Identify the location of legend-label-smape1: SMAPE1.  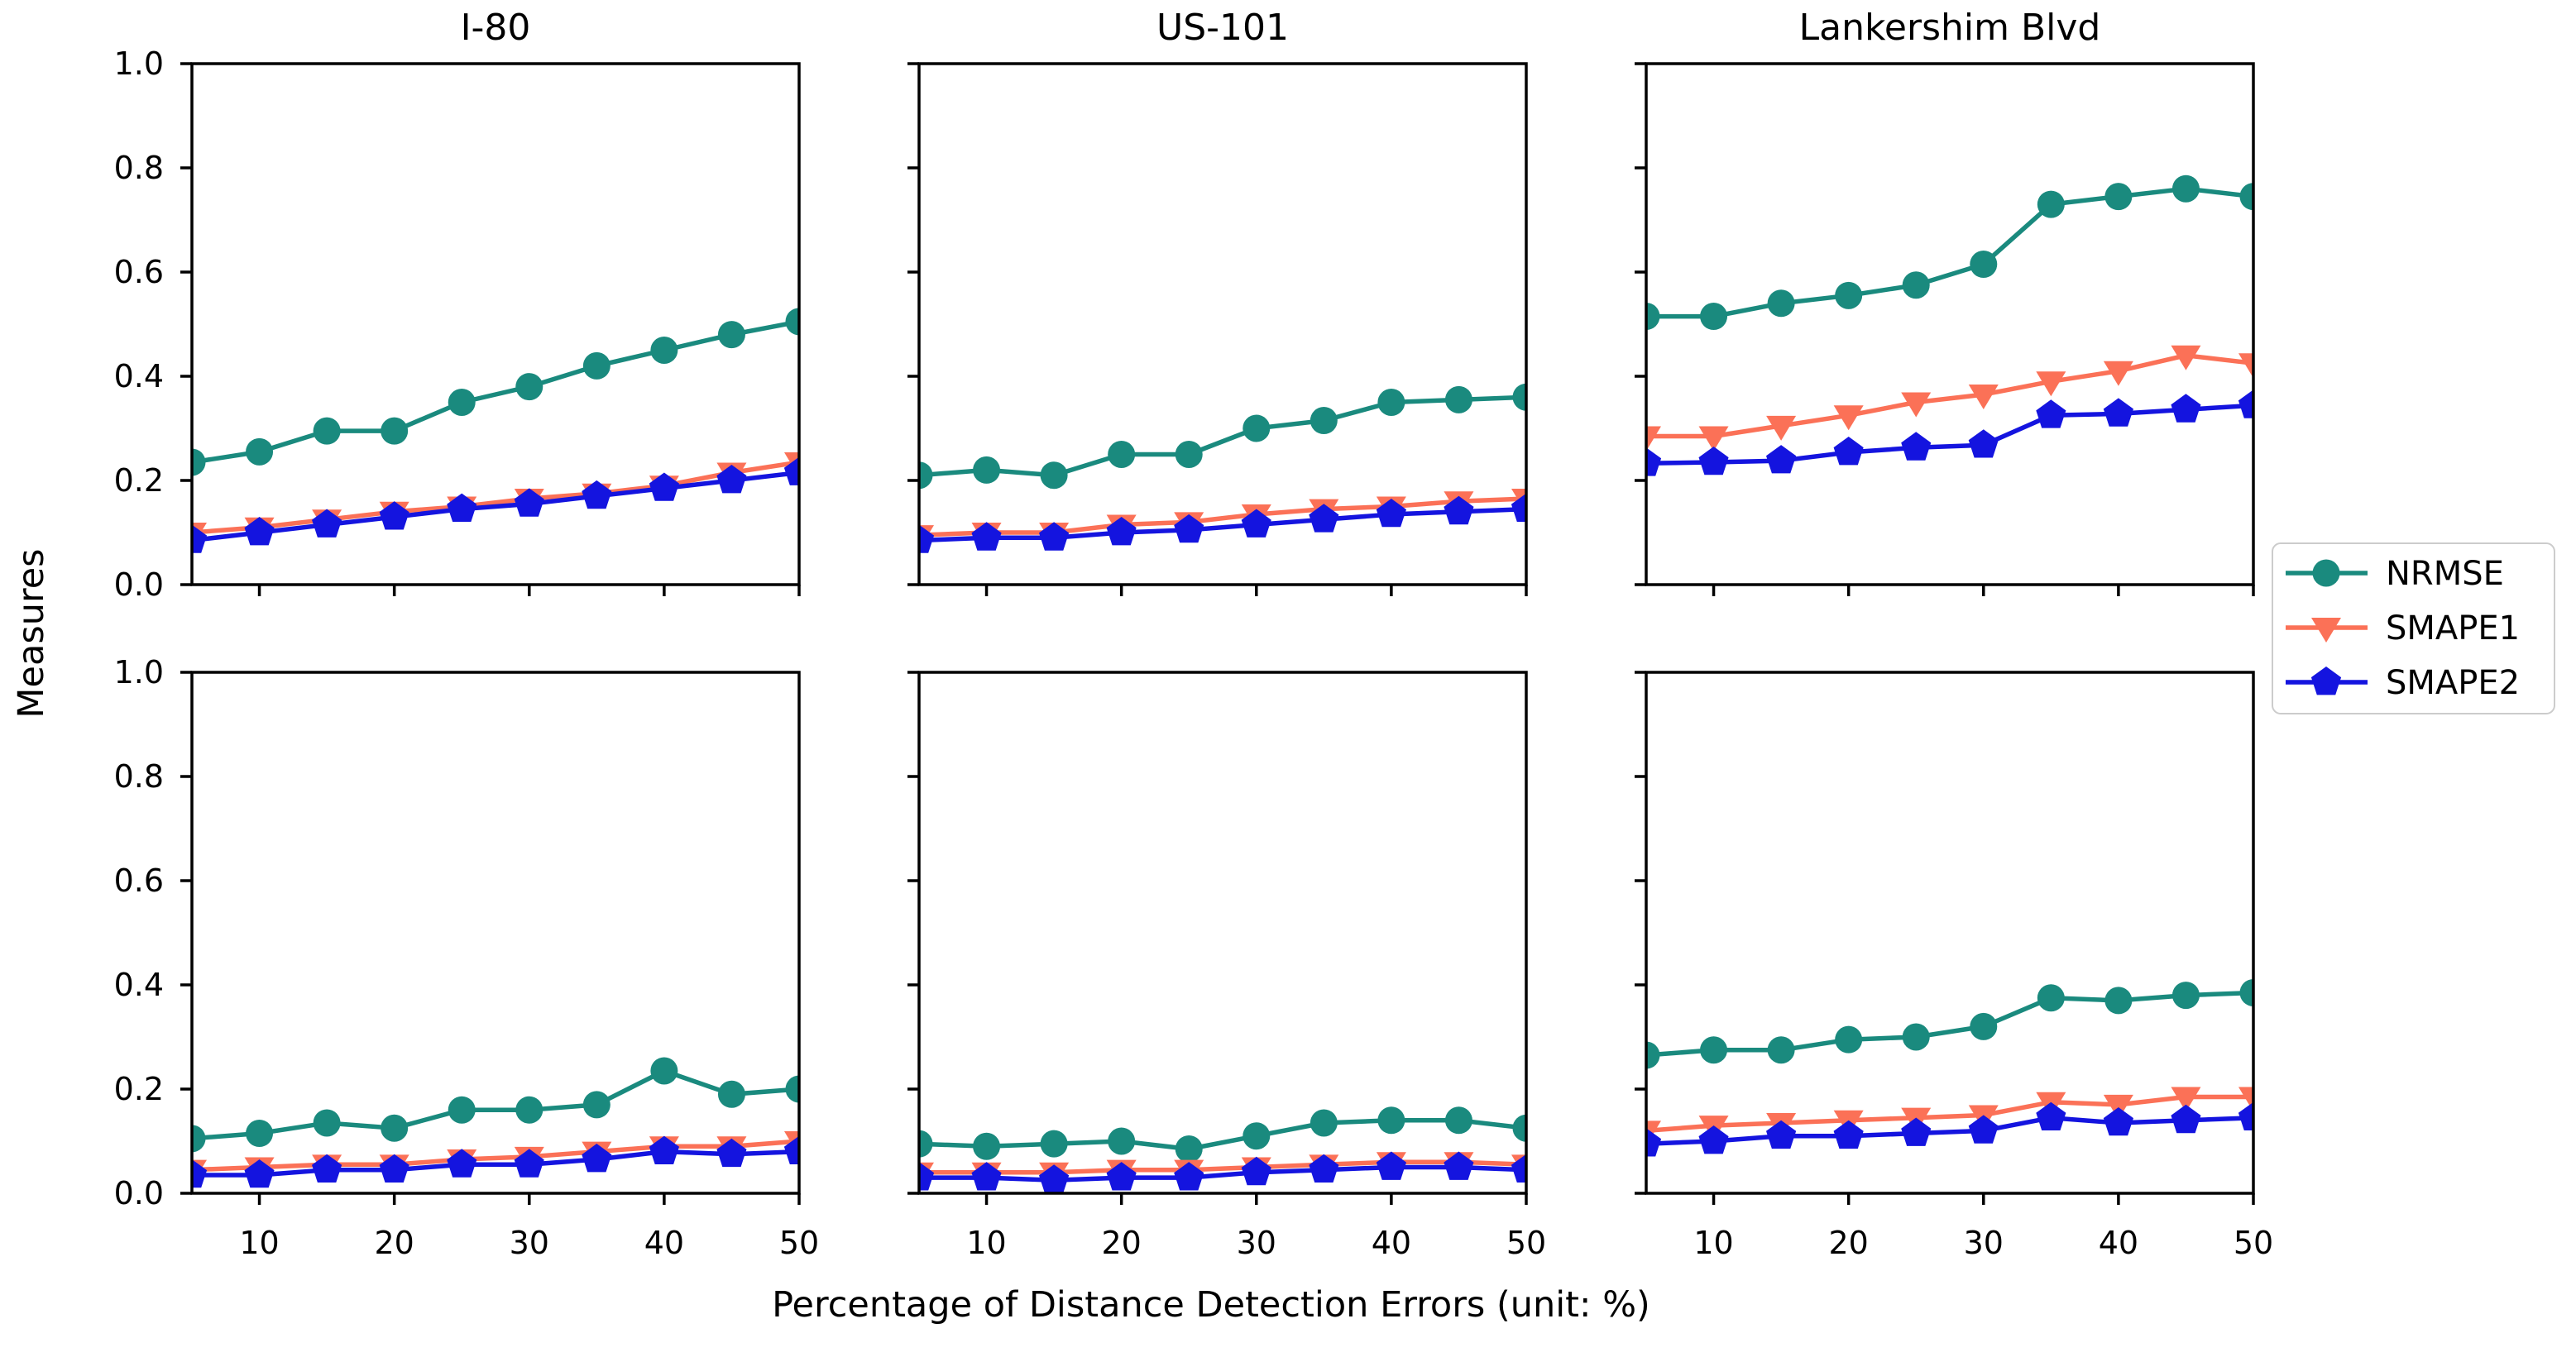
(2453, 628).